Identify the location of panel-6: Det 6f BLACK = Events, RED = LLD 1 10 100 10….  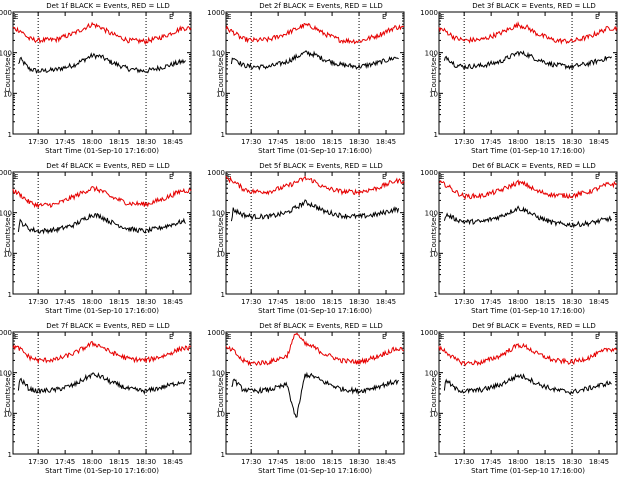
(519, 238).